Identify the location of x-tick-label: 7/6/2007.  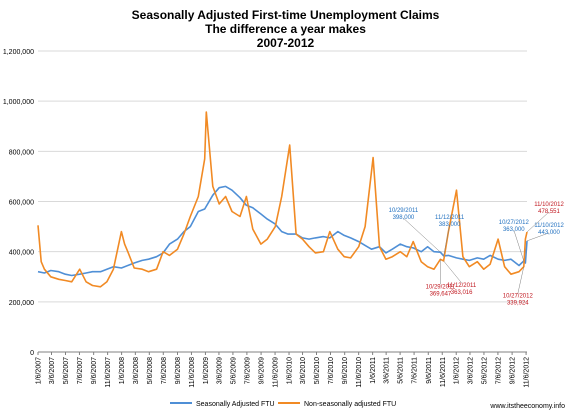
(80, 370).